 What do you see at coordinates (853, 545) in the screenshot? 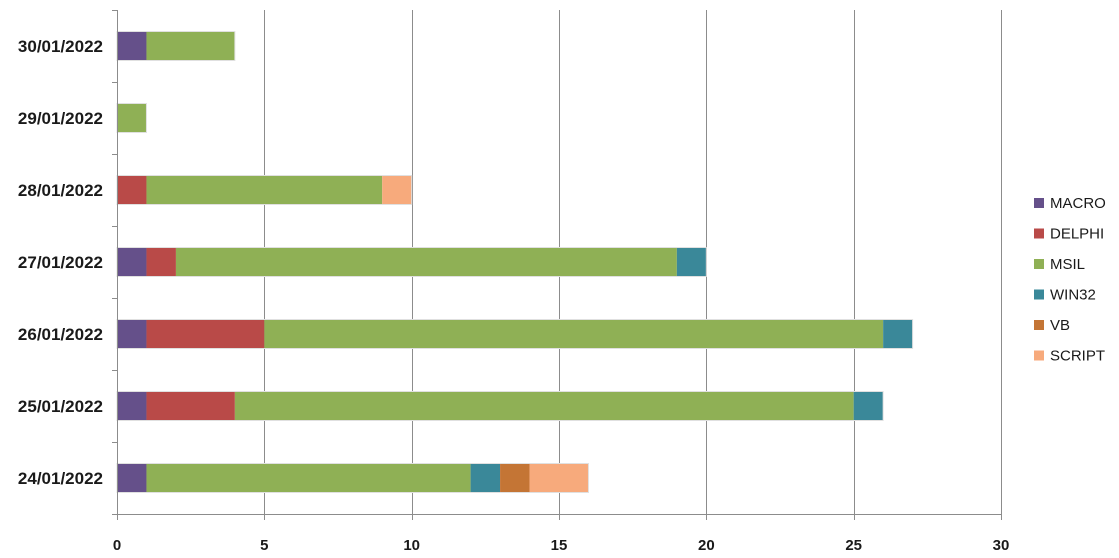
I see `x-tick-label: 25` at bounding box center [853, 545].